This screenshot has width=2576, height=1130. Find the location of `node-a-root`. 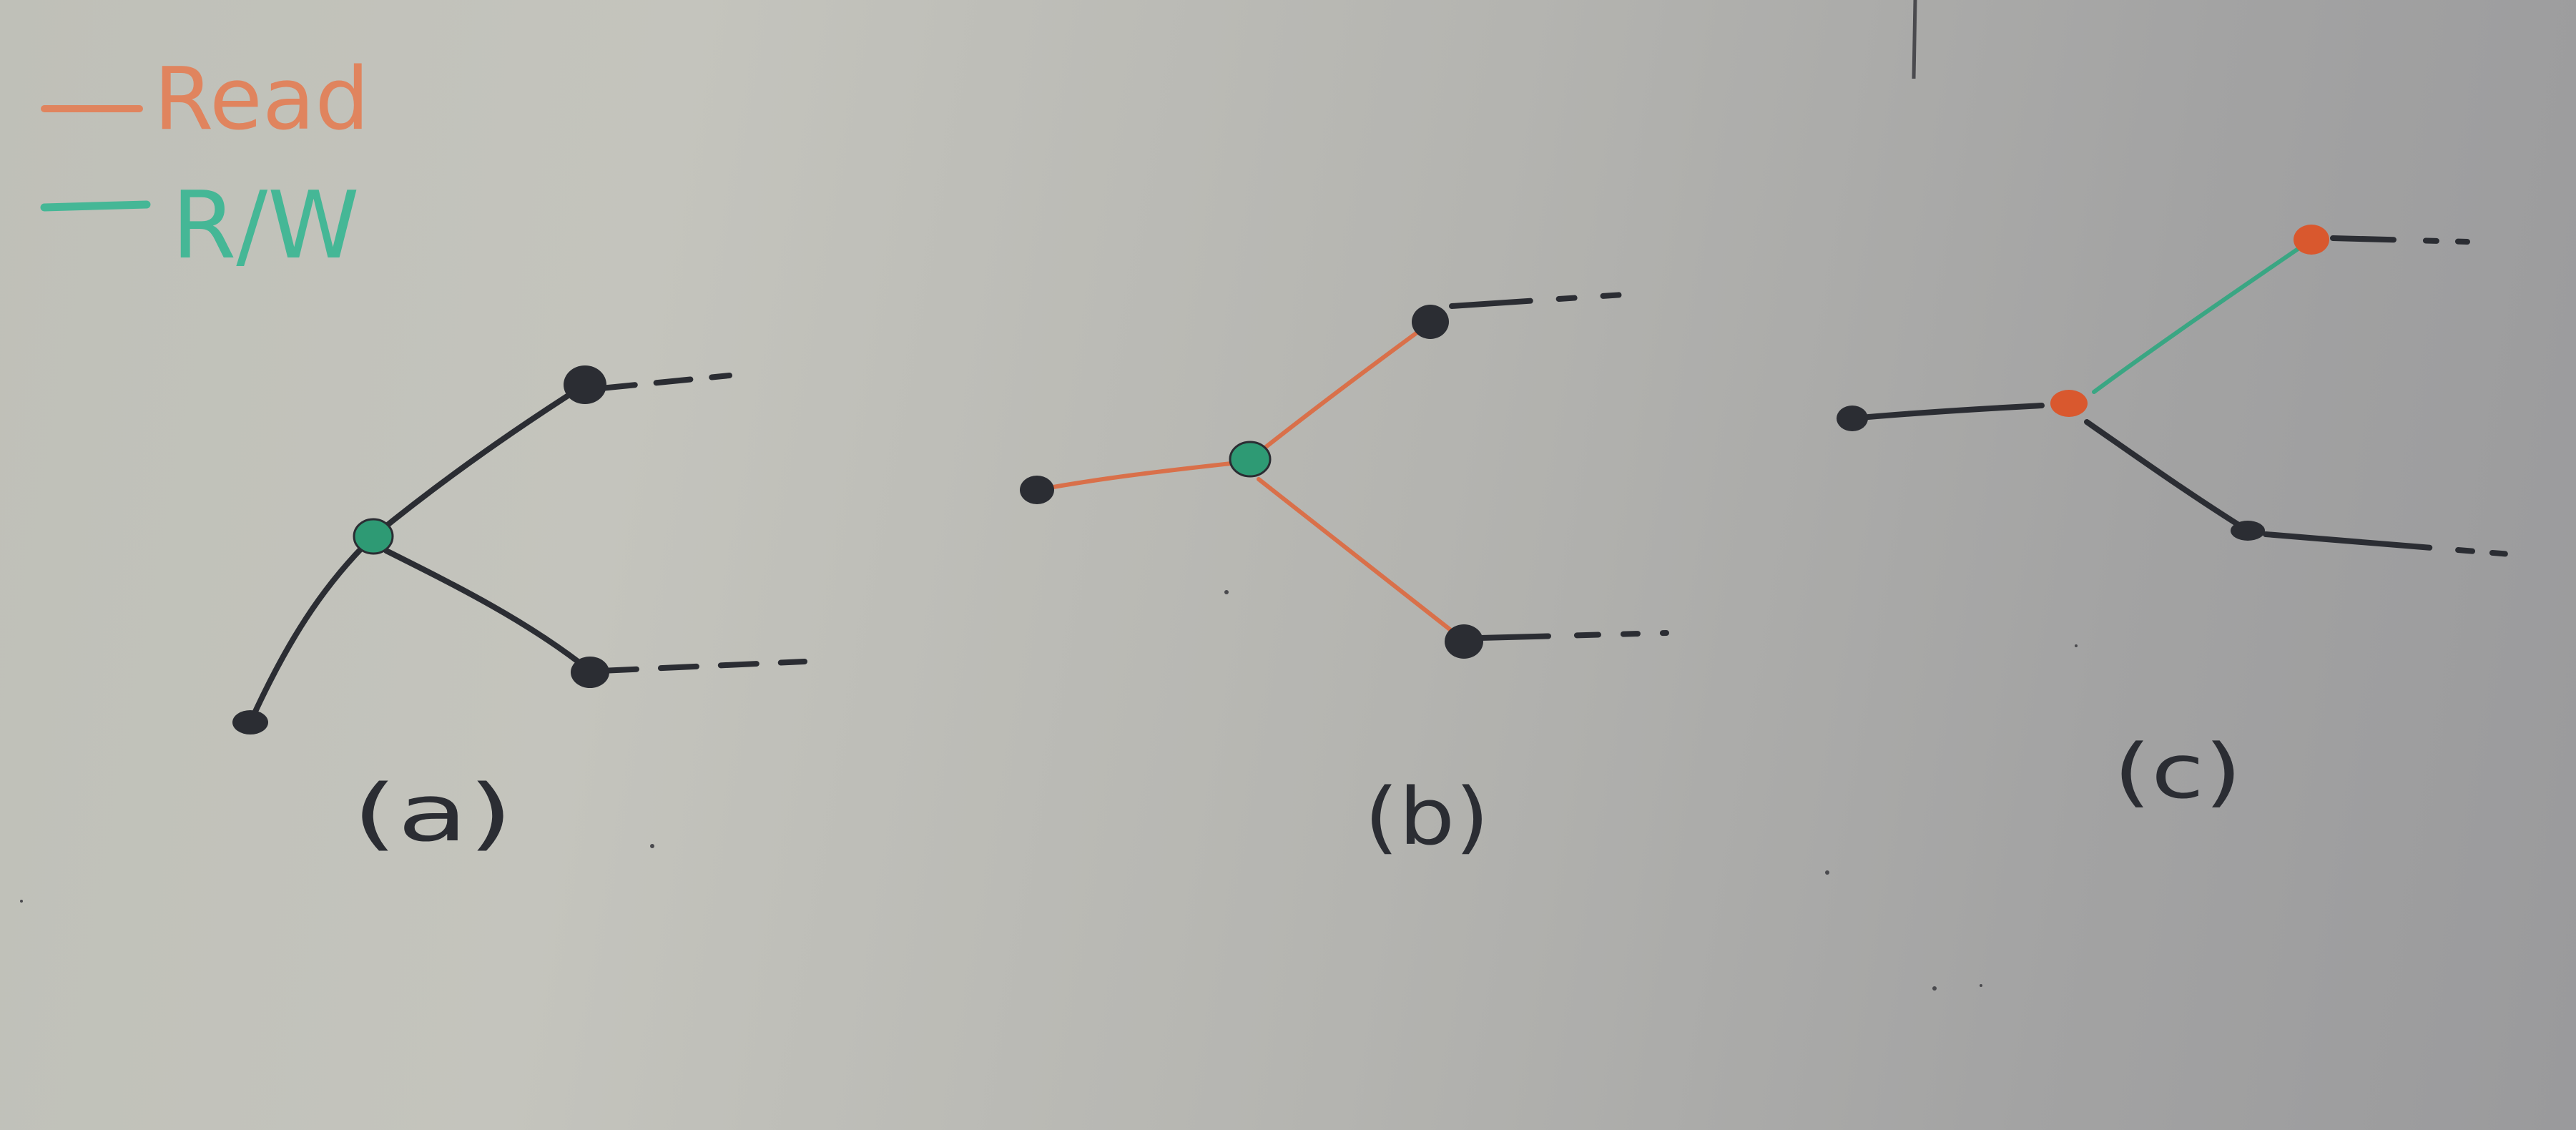

node-a-root is located at coordinates (250, 722).